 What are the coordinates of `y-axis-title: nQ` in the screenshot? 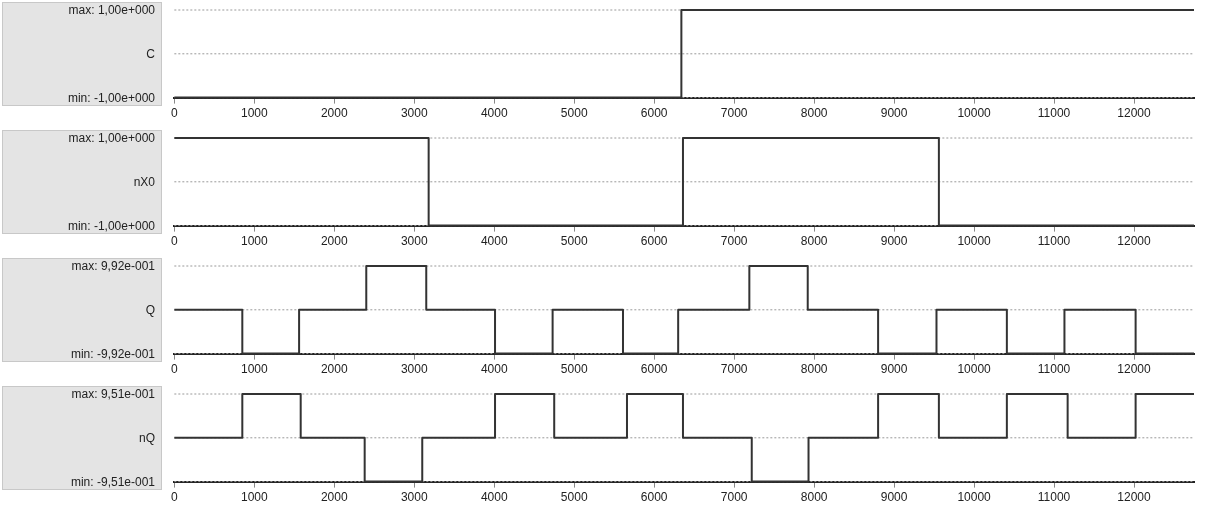 It's located at (146, 437).